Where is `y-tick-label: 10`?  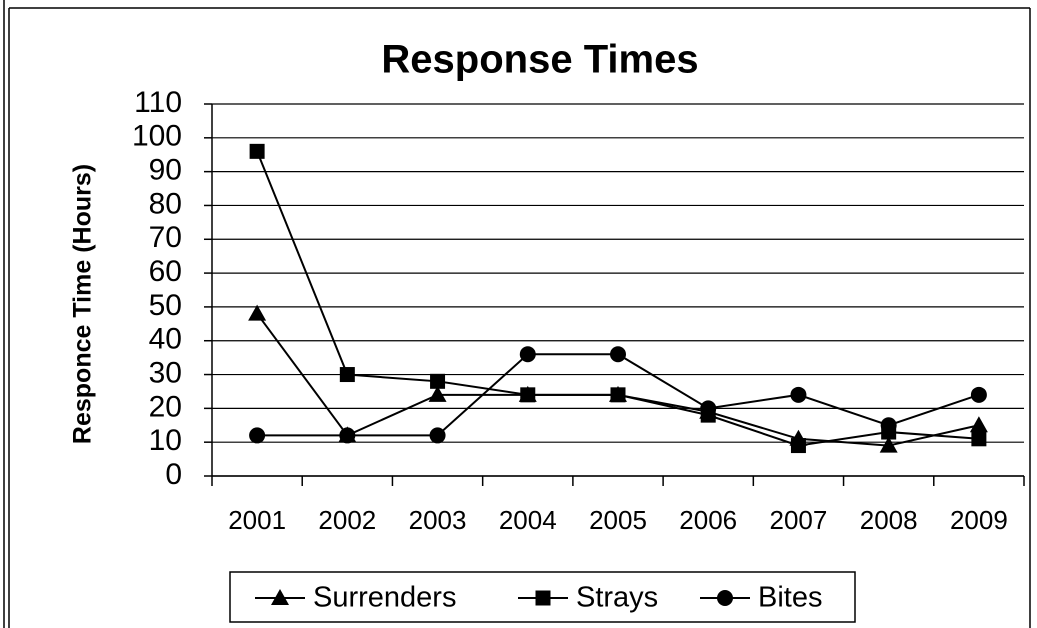 y-tick-label: 10 is located at coordinates (165, 440).